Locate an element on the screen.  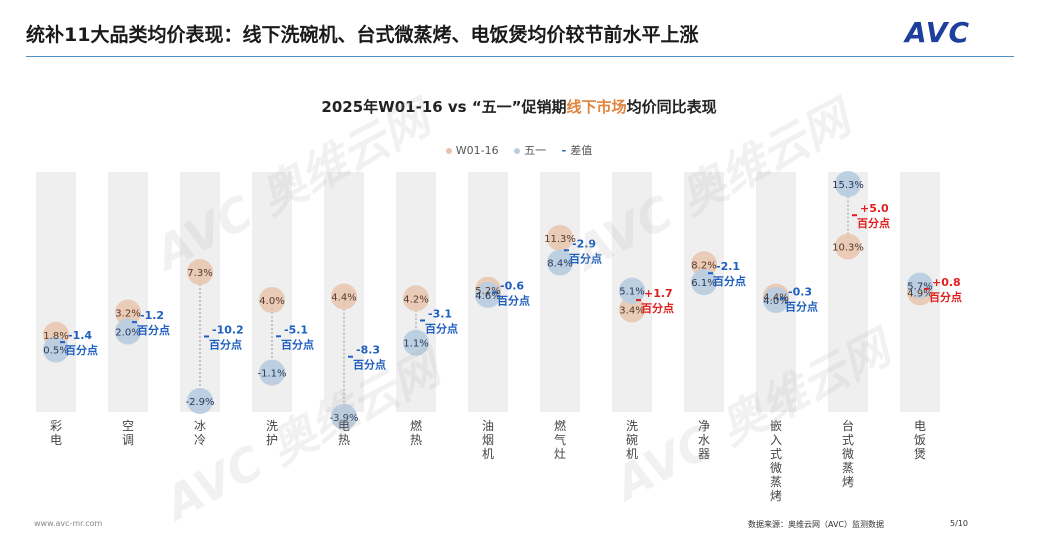
wuyi-value-label: 5.7% is located at coordinates (919, 287).